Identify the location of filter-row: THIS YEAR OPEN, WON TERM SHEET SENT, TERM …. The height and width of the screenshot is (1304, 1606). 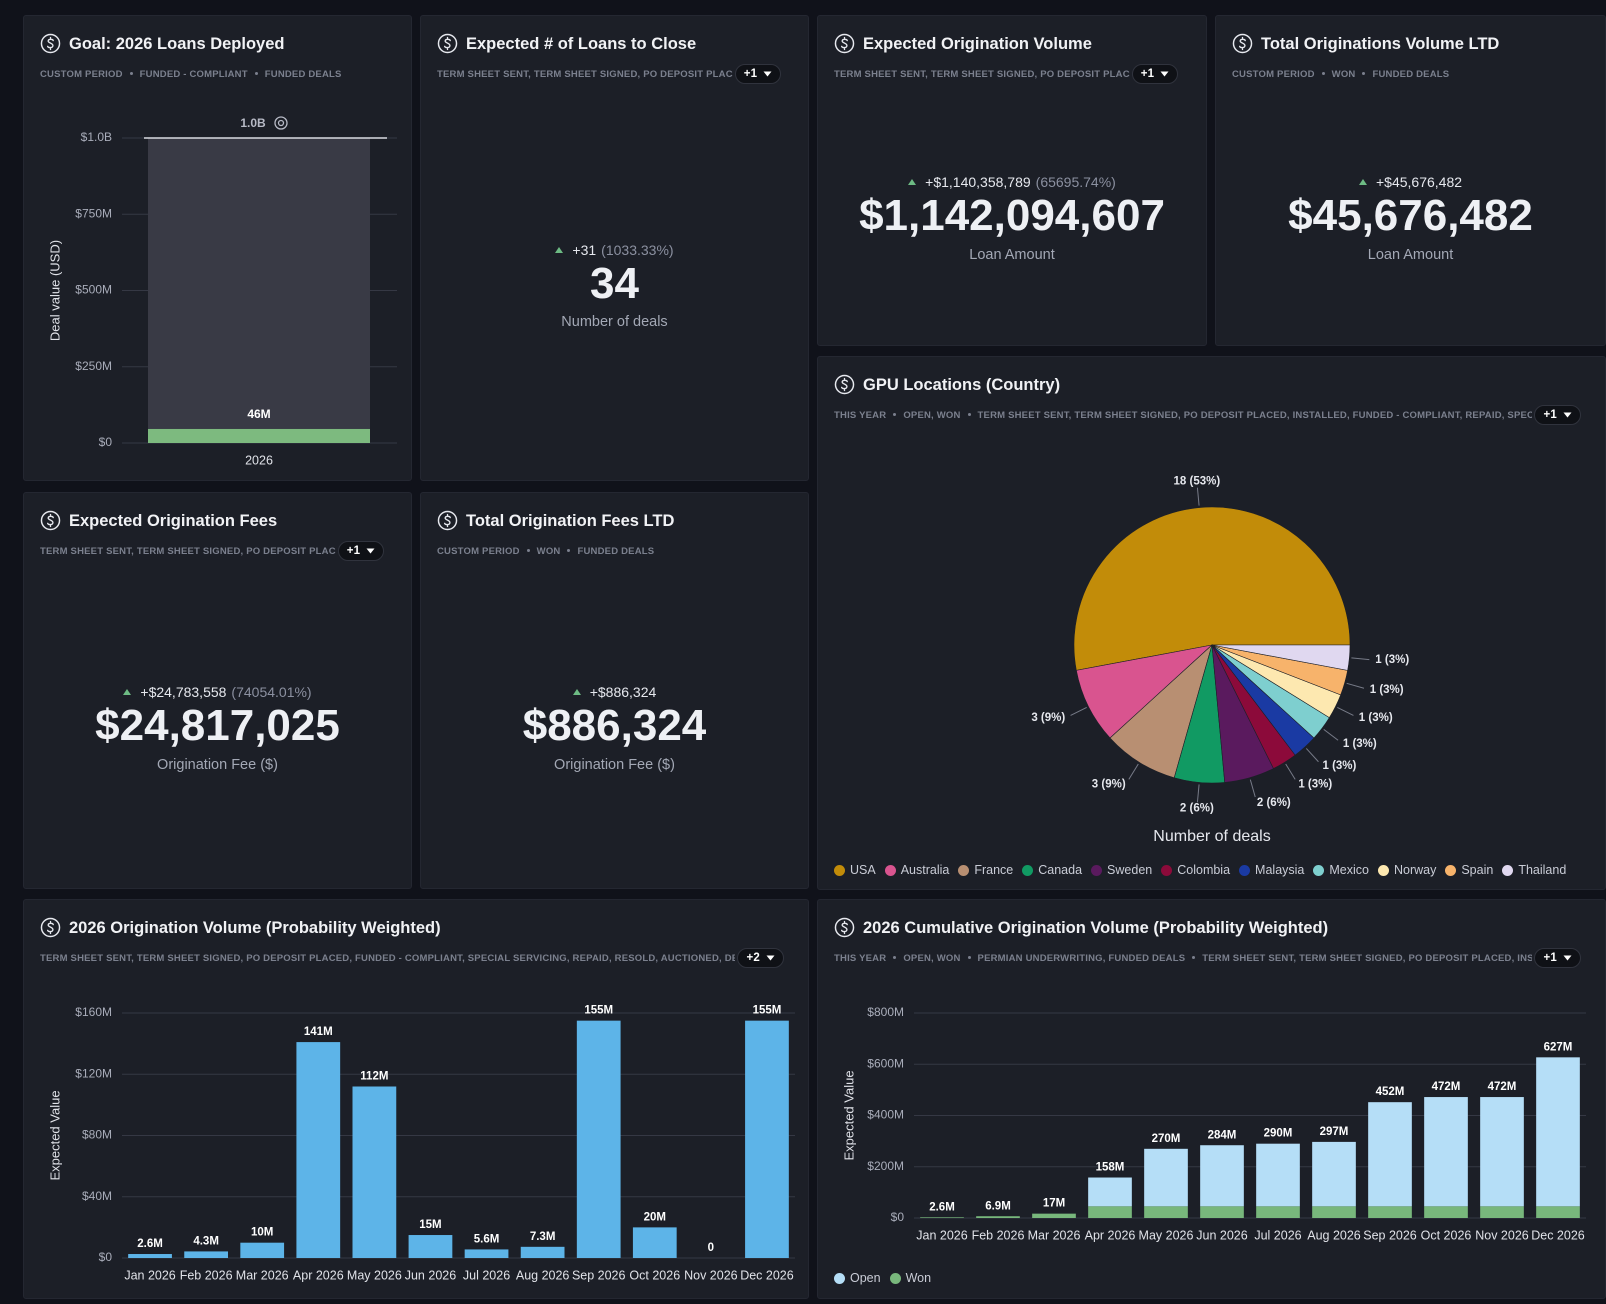
(1207, 415).